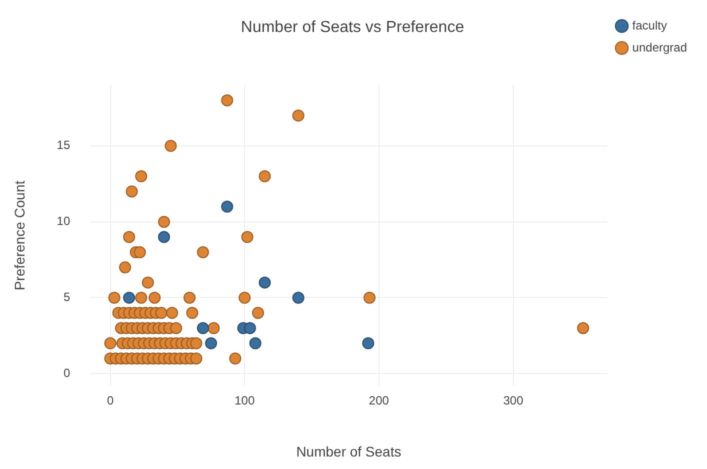  I want to click on y-tick-label: 0, so click(66, 373).